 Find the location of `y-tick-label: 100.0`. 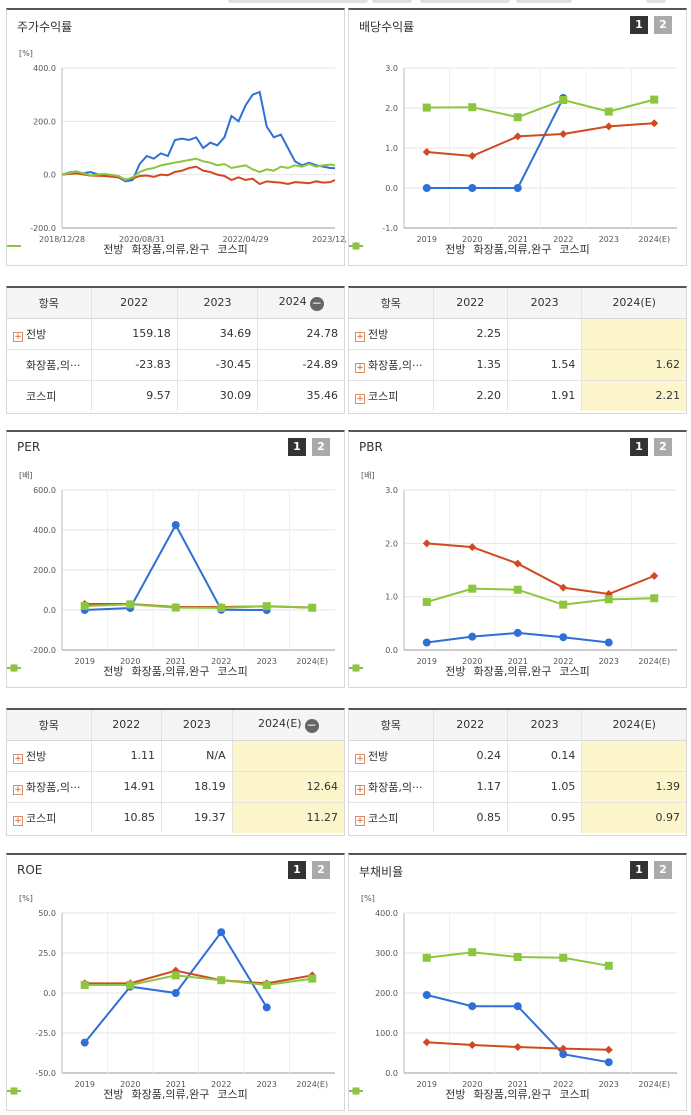

y-tick-label: 100.0 is located at coordinates (386, 1033).